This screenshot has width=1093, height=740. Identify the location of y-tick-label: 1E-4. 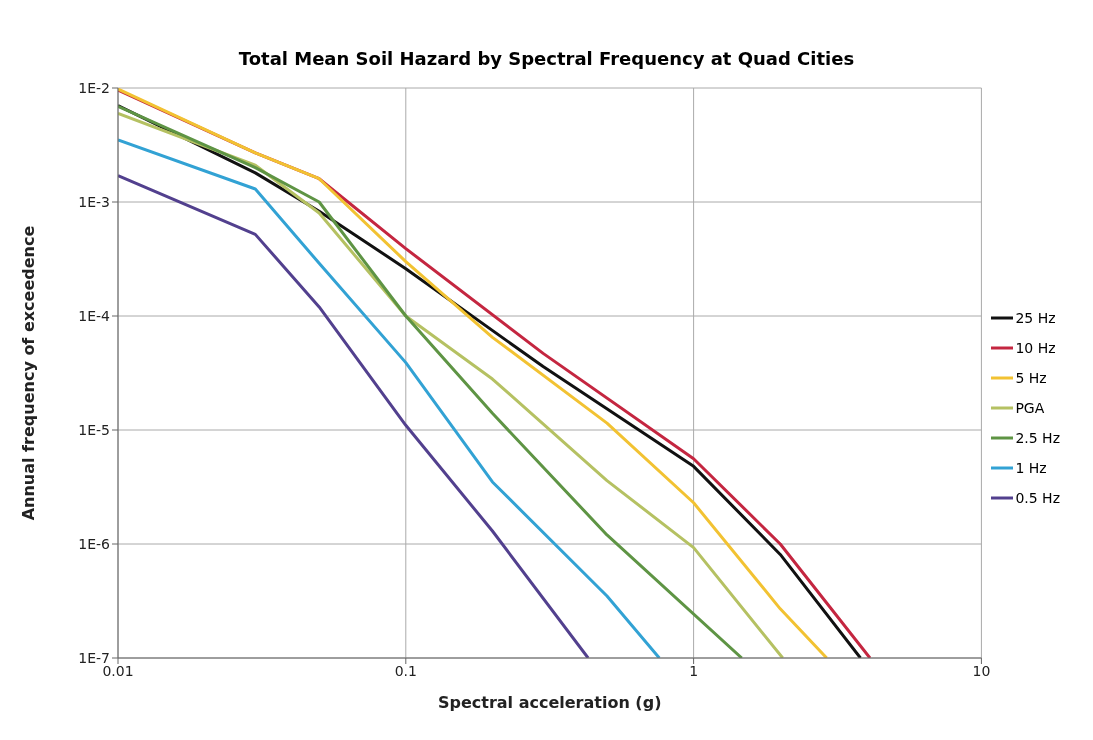
(94, 315).